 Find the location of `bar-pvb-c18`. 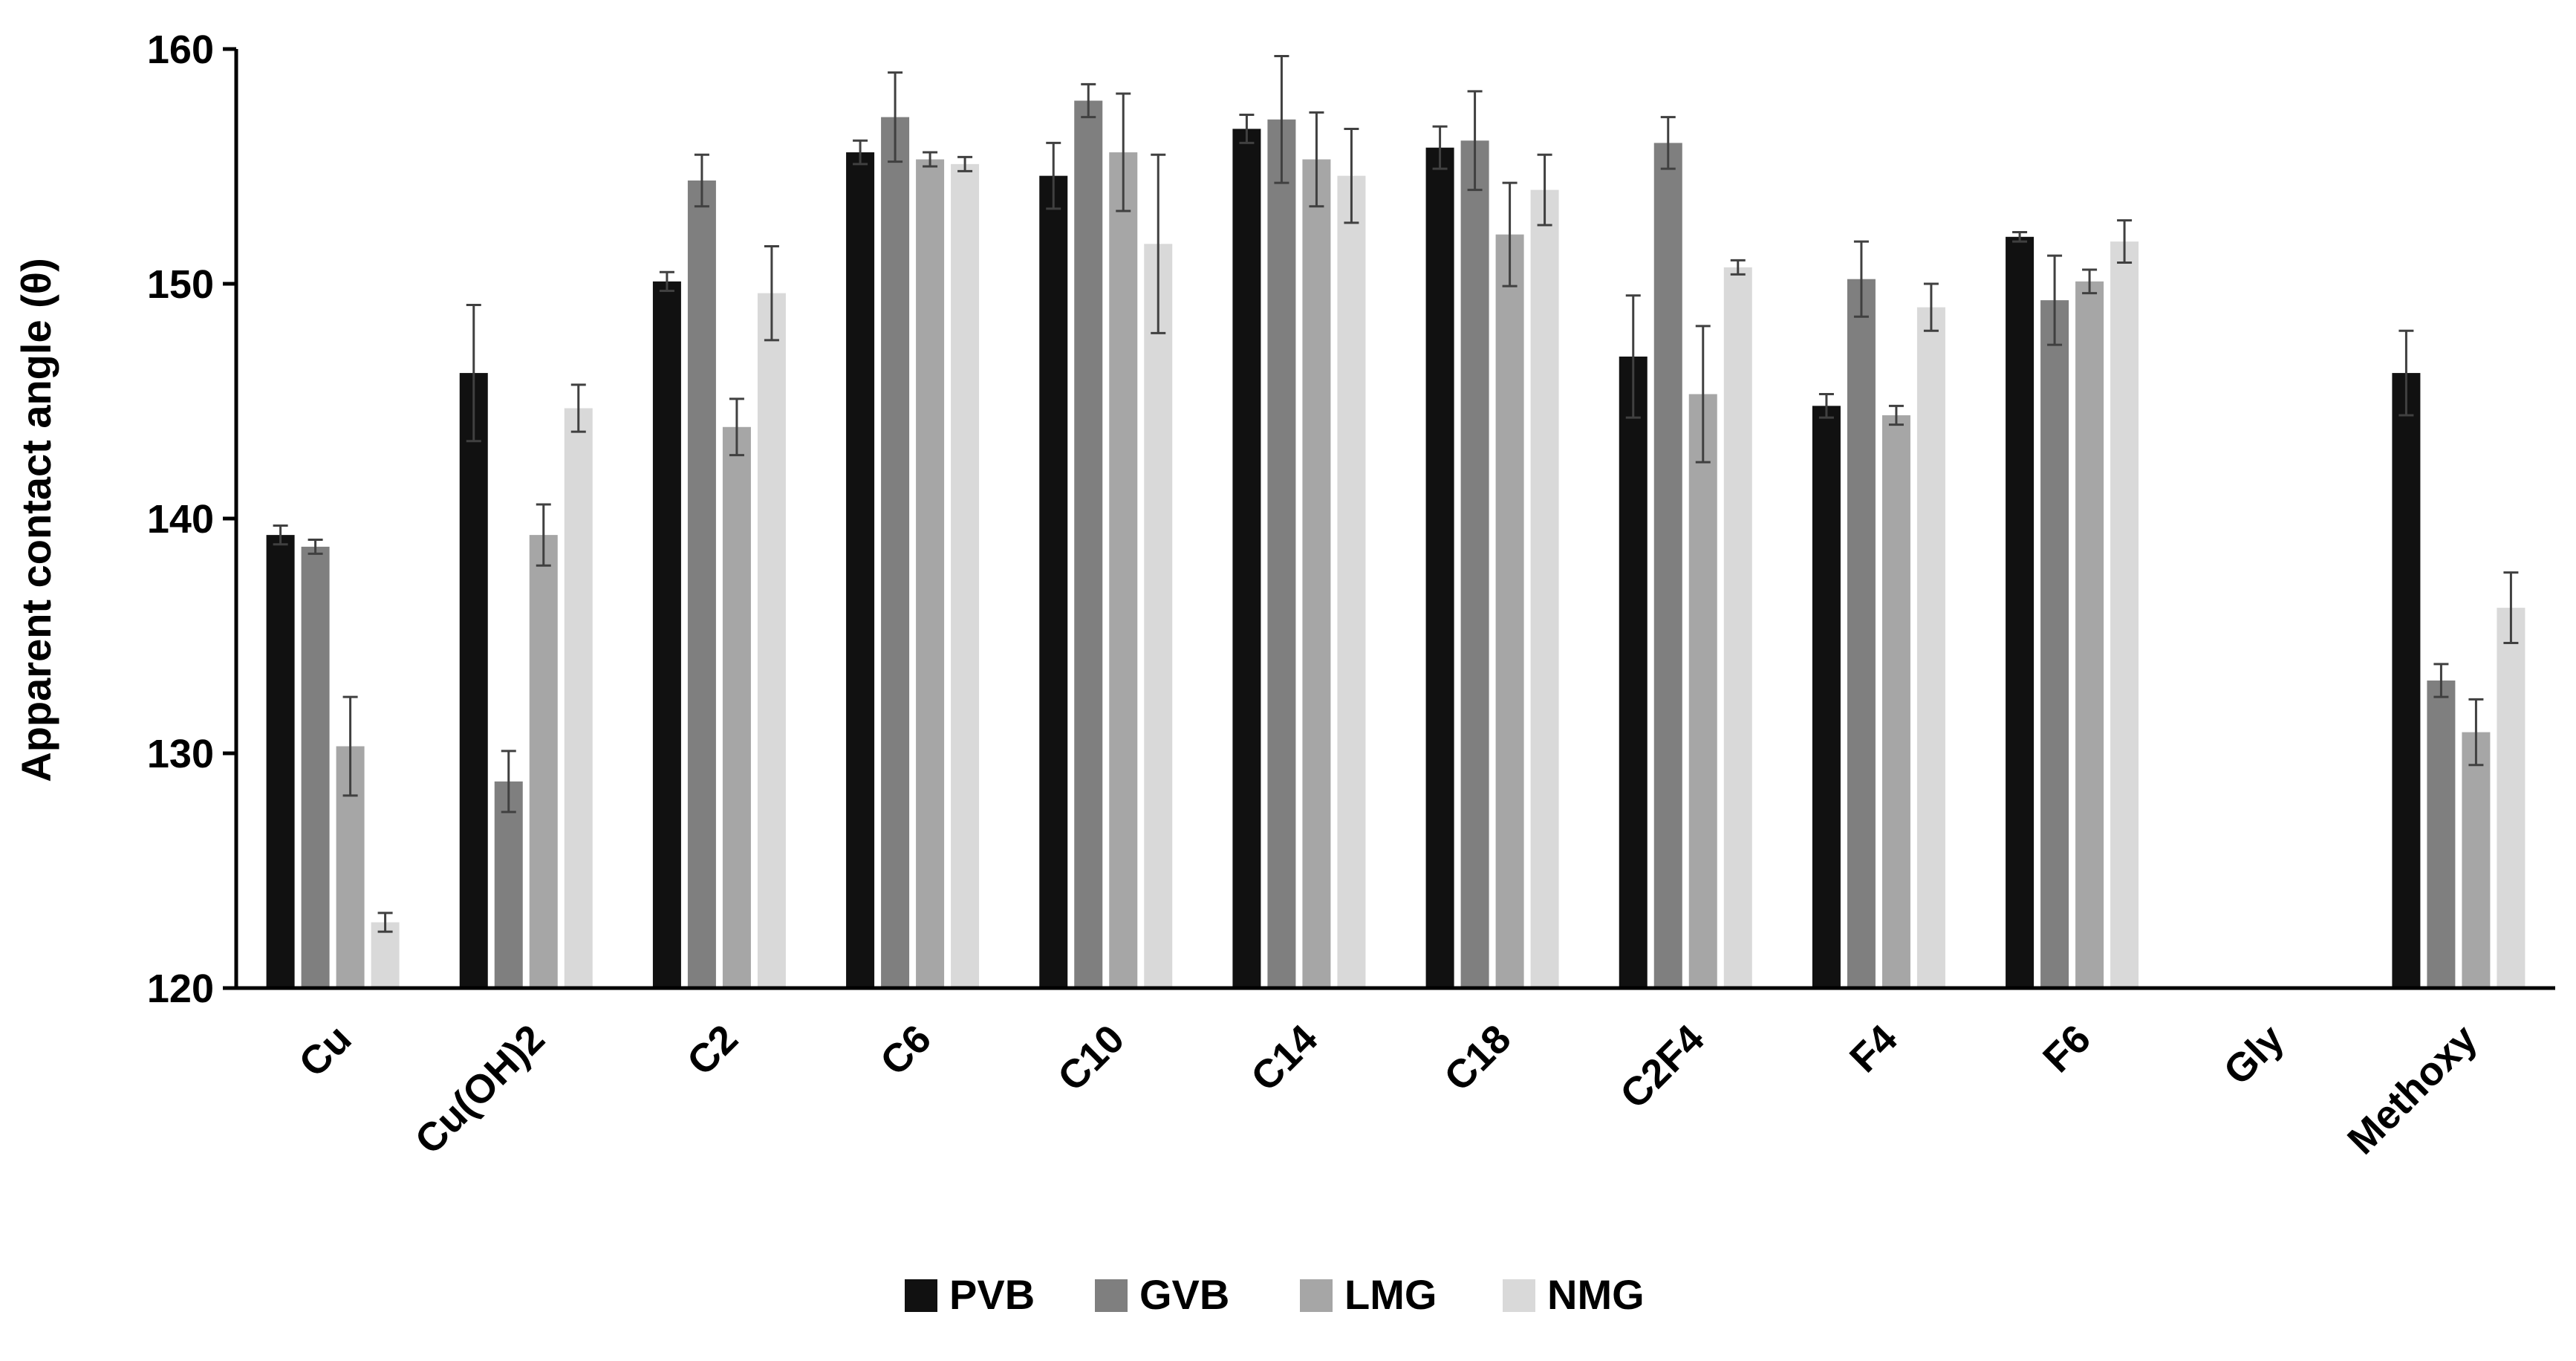

bar-pvb-c18 is located at coordinates (1439, 568).